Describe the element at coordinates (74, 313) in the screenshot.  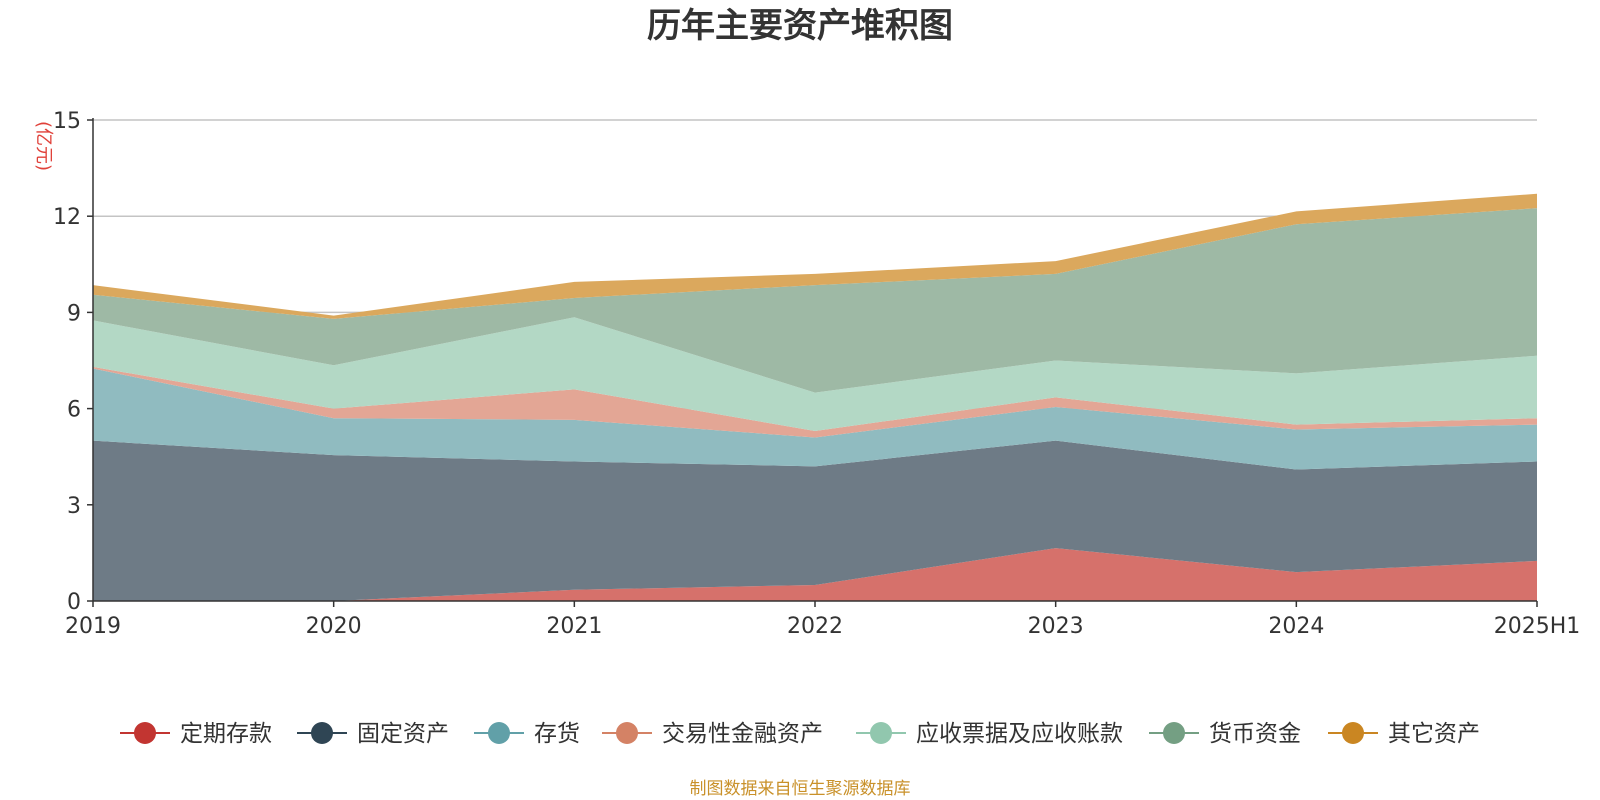
I see `y-tick-label: 9` at that location.